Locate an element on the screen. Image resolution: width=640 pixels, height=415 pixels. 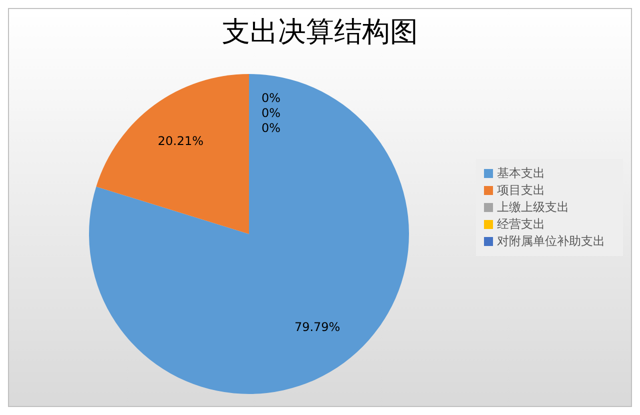
chart-title: 支出决算结构图 is located at coordinates (320, 32).